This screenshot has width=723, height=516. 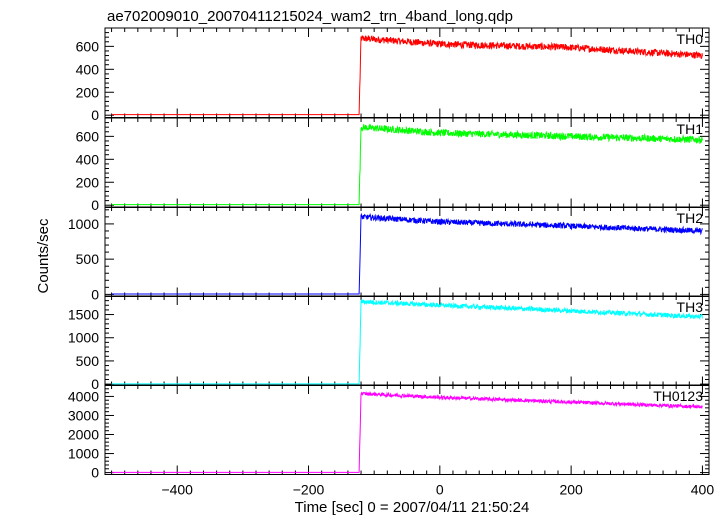 What do you see at coordinates (83, 435) in the screenshot?
I see `y-tick-label: 2000` at bounding box center [83, 435].